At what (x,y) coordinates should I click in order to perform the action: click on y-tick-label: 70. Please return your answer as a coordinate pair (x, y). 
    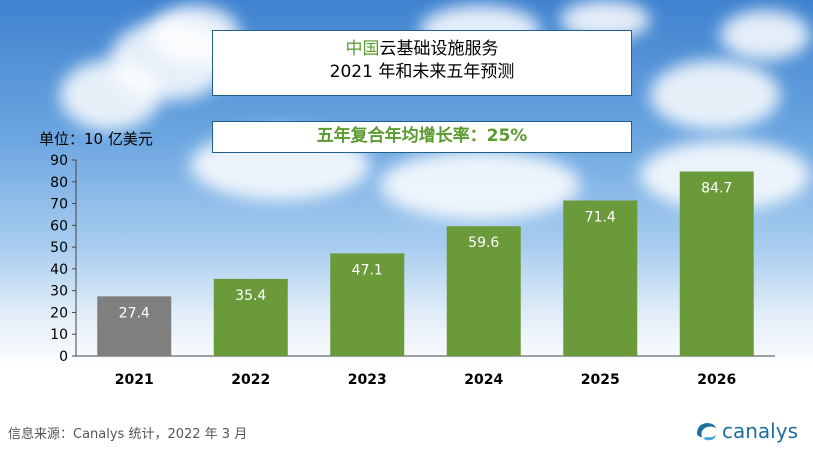
    Looking at the image, I should click on (59, 205).